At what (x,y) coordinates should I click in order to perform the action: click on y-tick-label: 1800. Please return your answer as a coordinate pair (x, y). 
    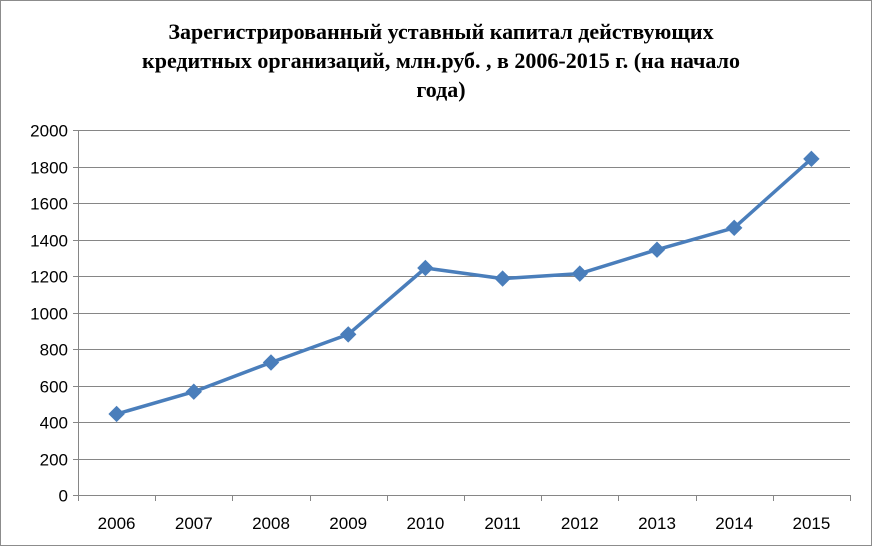
    Looking at the image, I should click on (49, 168).